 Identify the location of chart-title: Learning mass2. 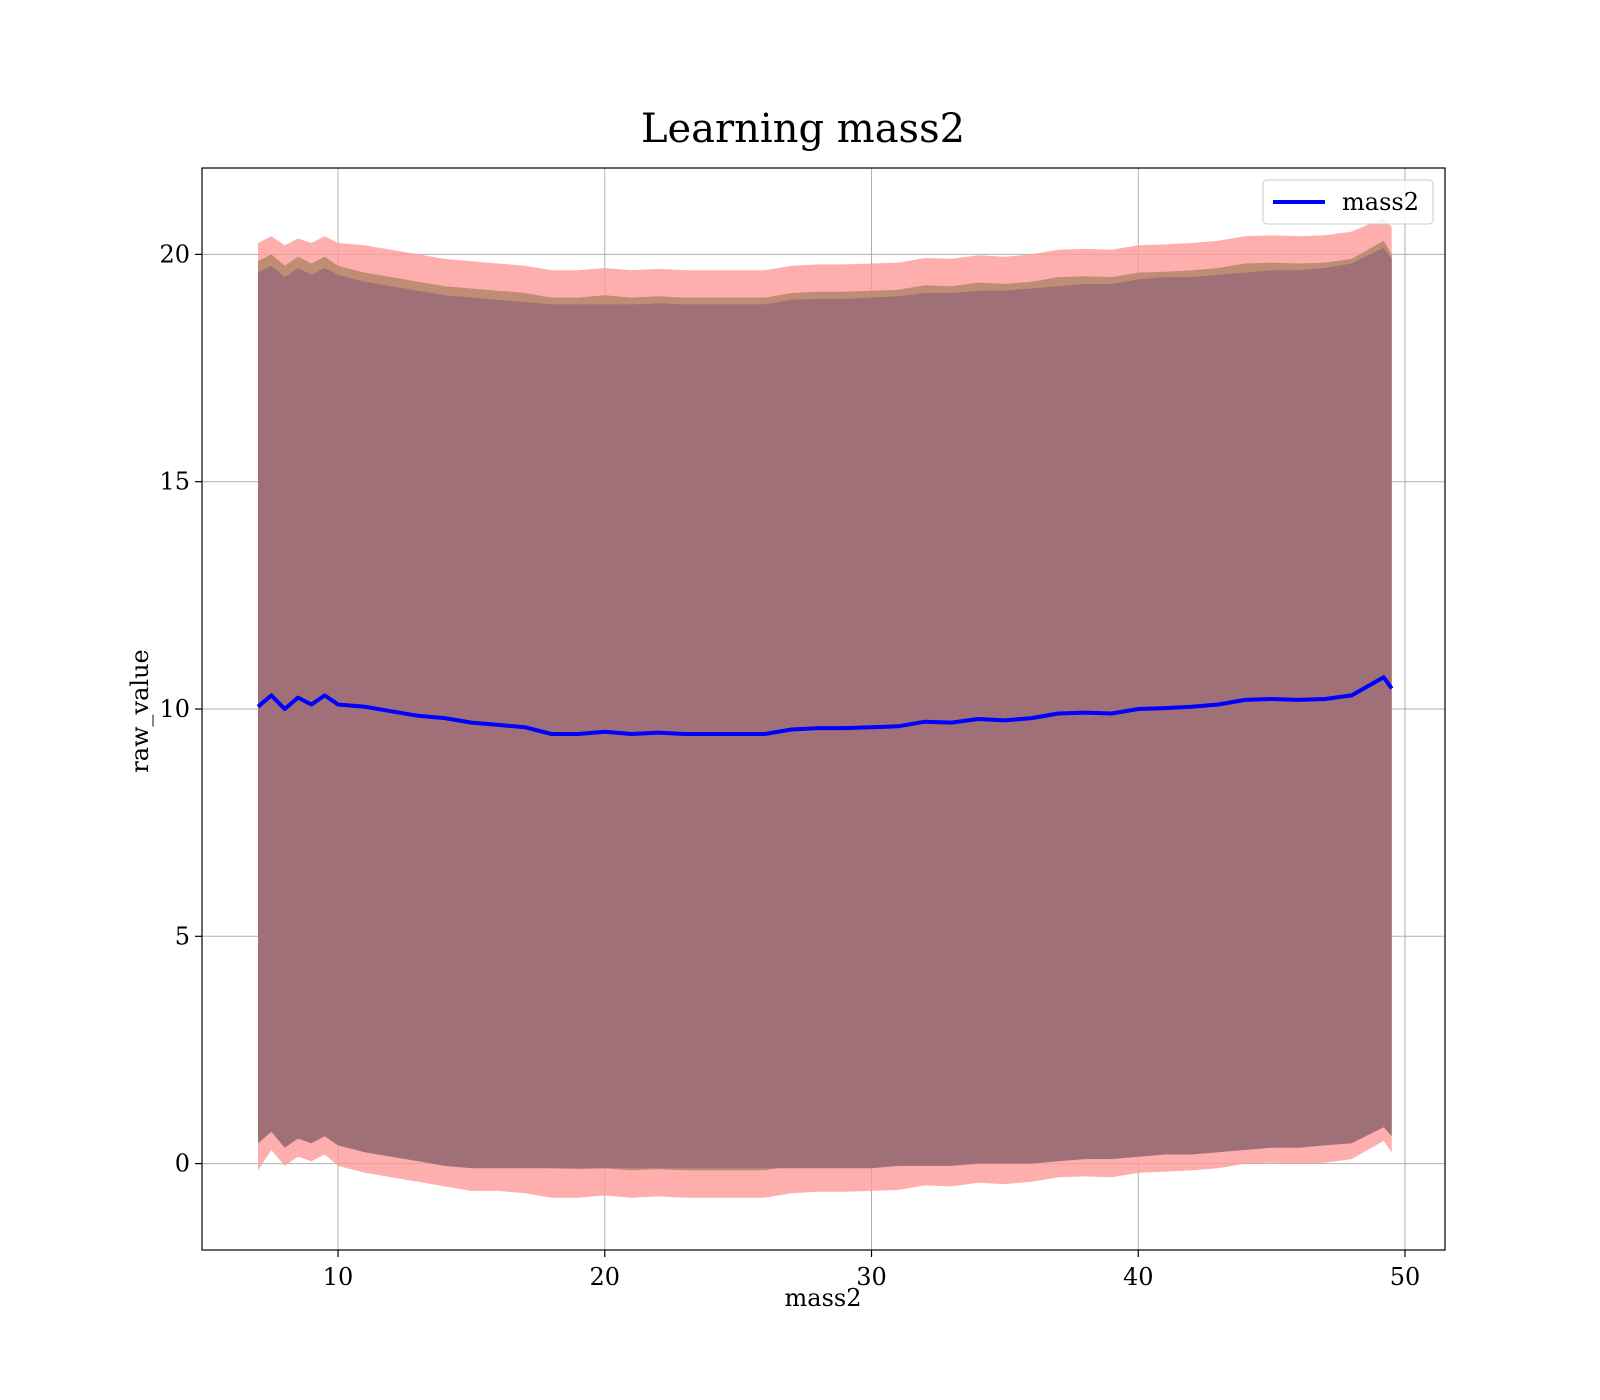
(803, 129).